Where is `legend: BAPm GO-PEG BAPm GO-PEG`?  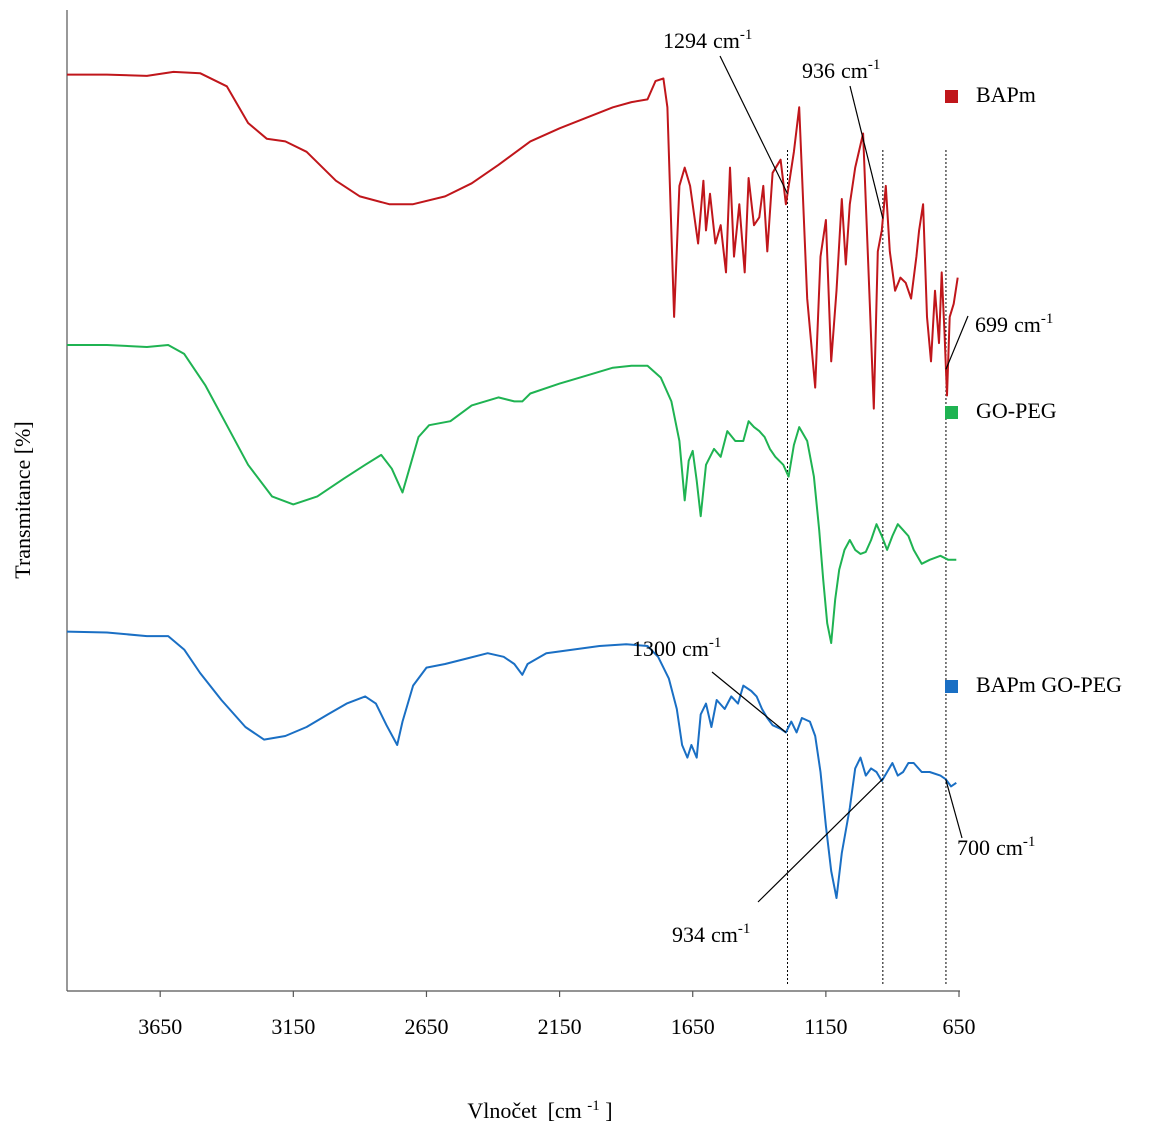
legend: BAPm GO-PEG BAPm GO-PEG is located at coordinates (1033, 389).